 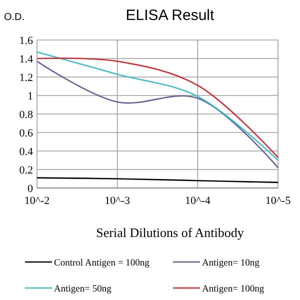 I want to click on y-tick-label: 1.4, so click(x=26, y=60).